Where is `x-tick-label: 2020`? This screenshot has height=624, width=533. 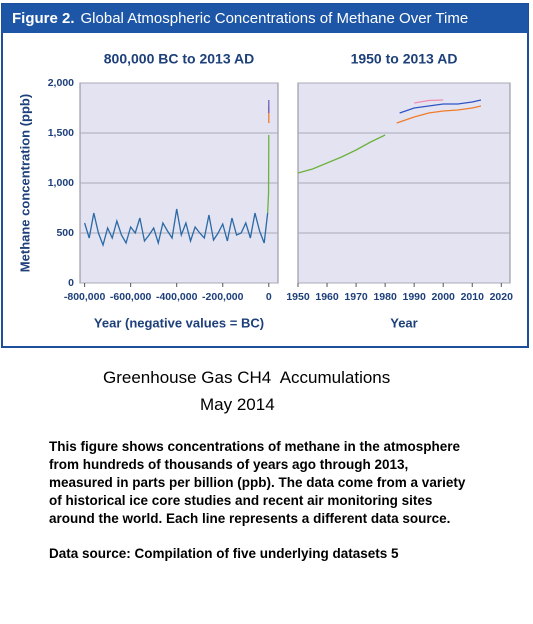
x-tick-label: 2020 is located at coordinates (502, 297).